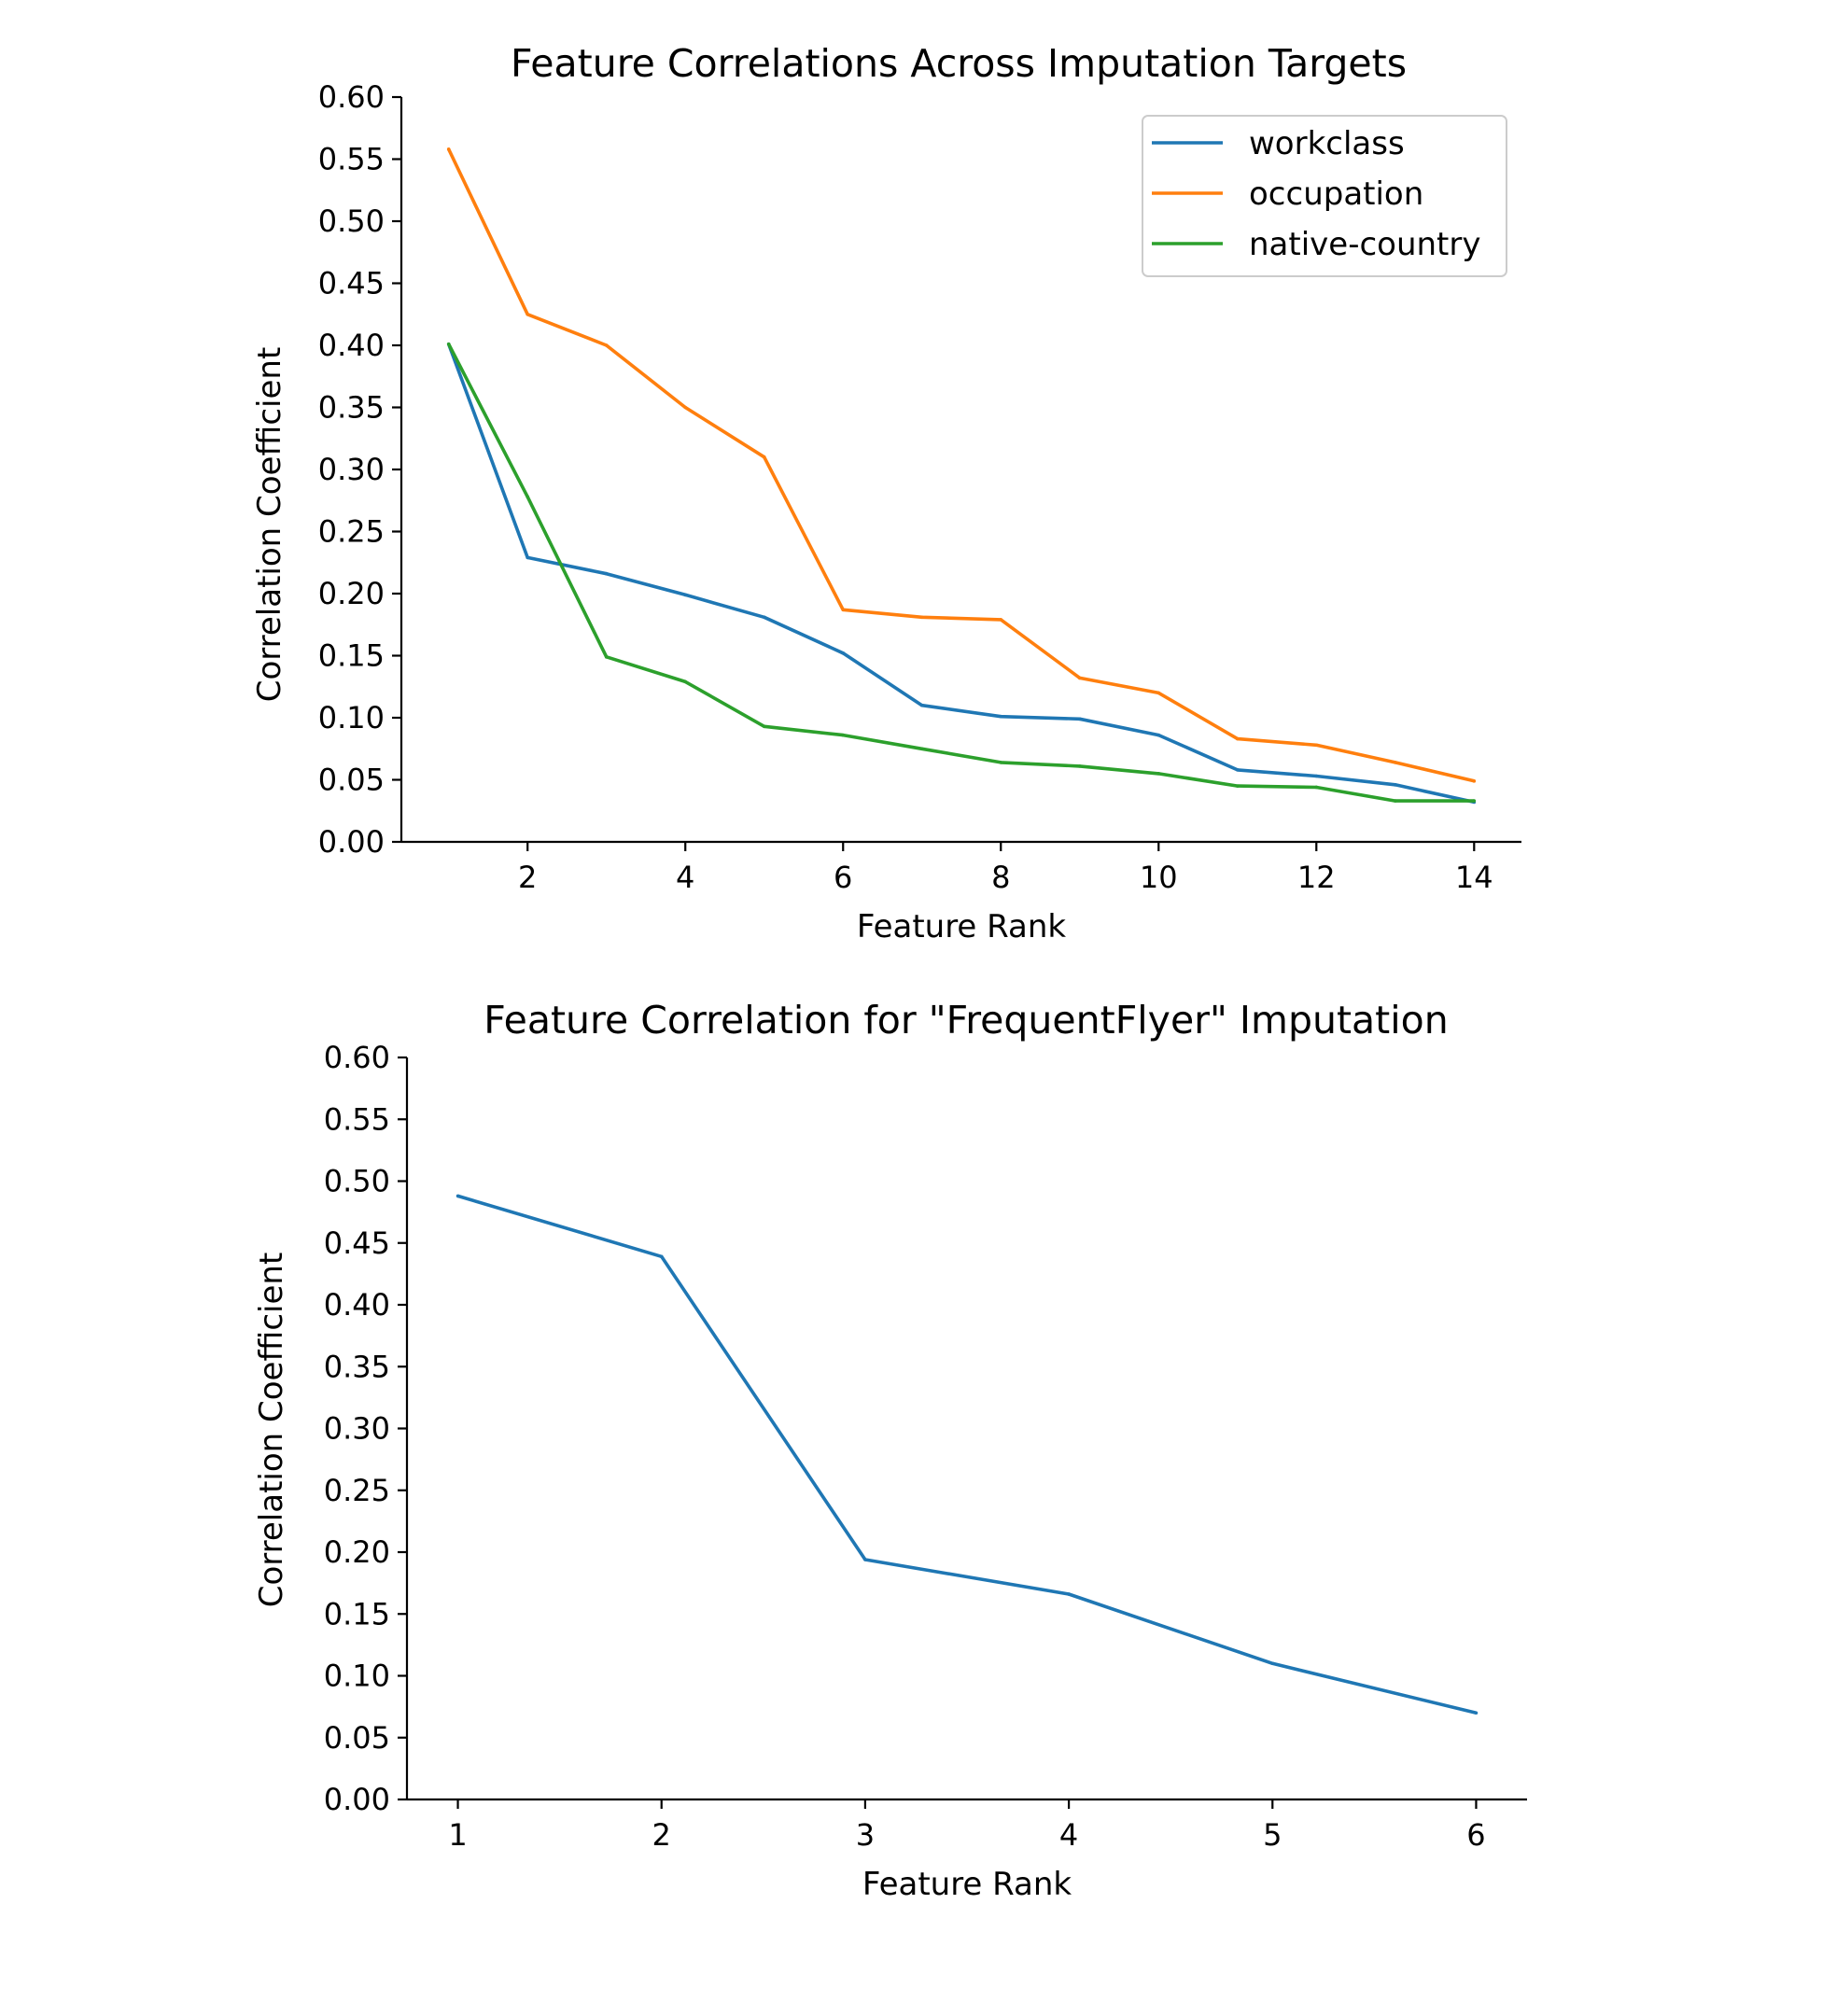 Image resolution: width=1822 pixels, height=2016 pixels. I want to click on x-tick-label: 3, so click(865, 1835).